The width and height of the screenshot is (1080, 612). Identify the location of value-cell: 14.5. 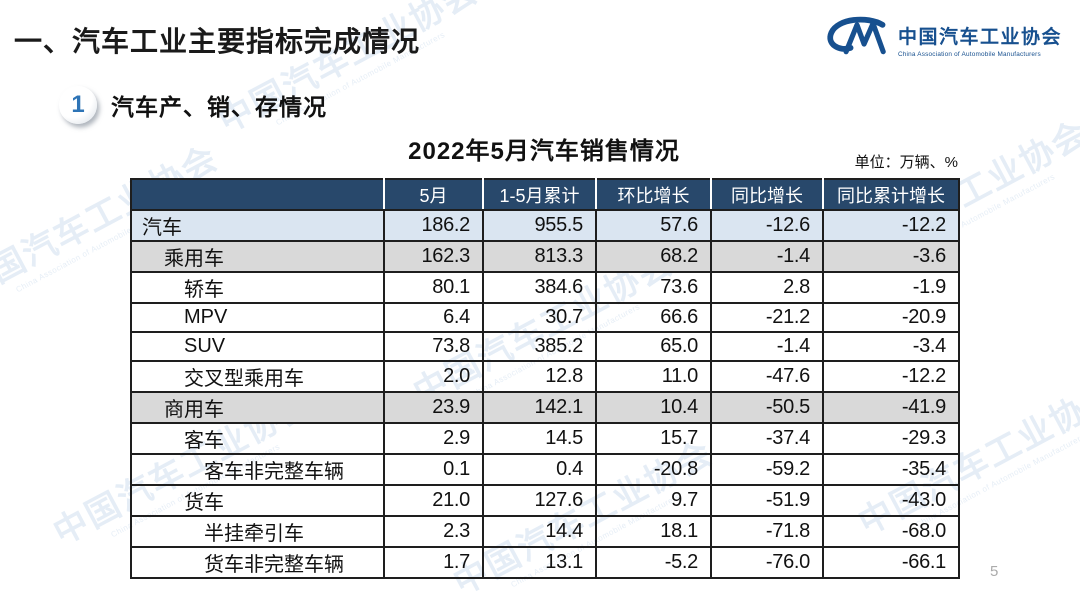
(539, 438).